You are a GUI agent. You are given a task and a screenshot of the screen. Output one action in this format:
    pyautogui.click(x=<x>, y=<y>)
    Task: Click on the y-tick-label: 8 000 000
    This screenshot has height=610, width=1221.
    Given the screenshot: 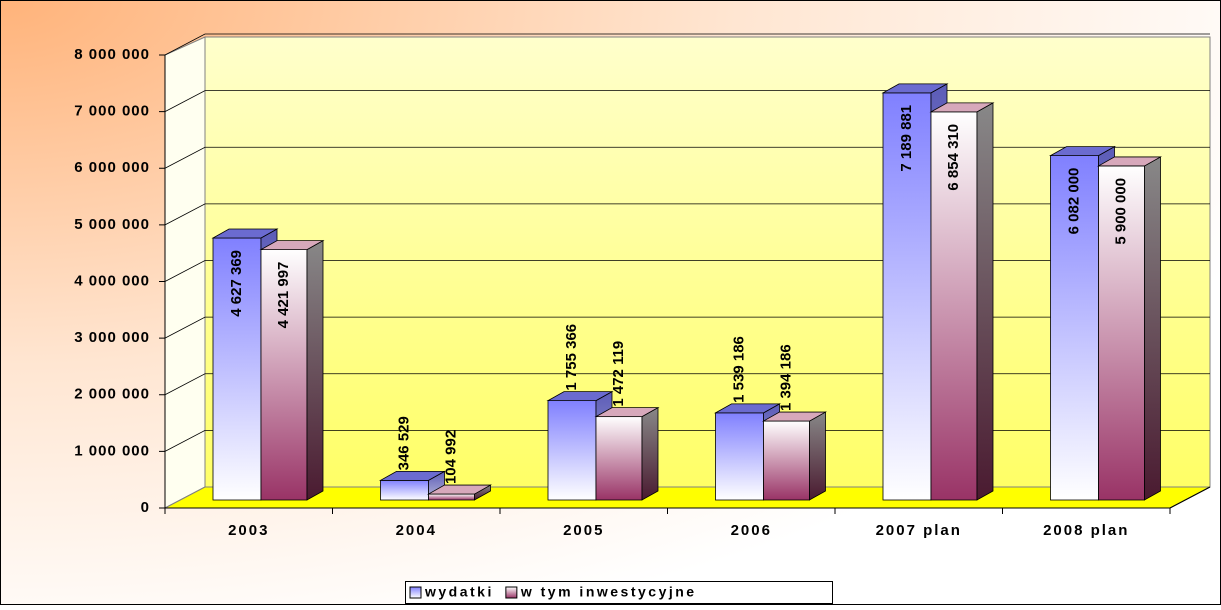 What is the action you would take?
    pyautogui.click(x=112, y=54)
    